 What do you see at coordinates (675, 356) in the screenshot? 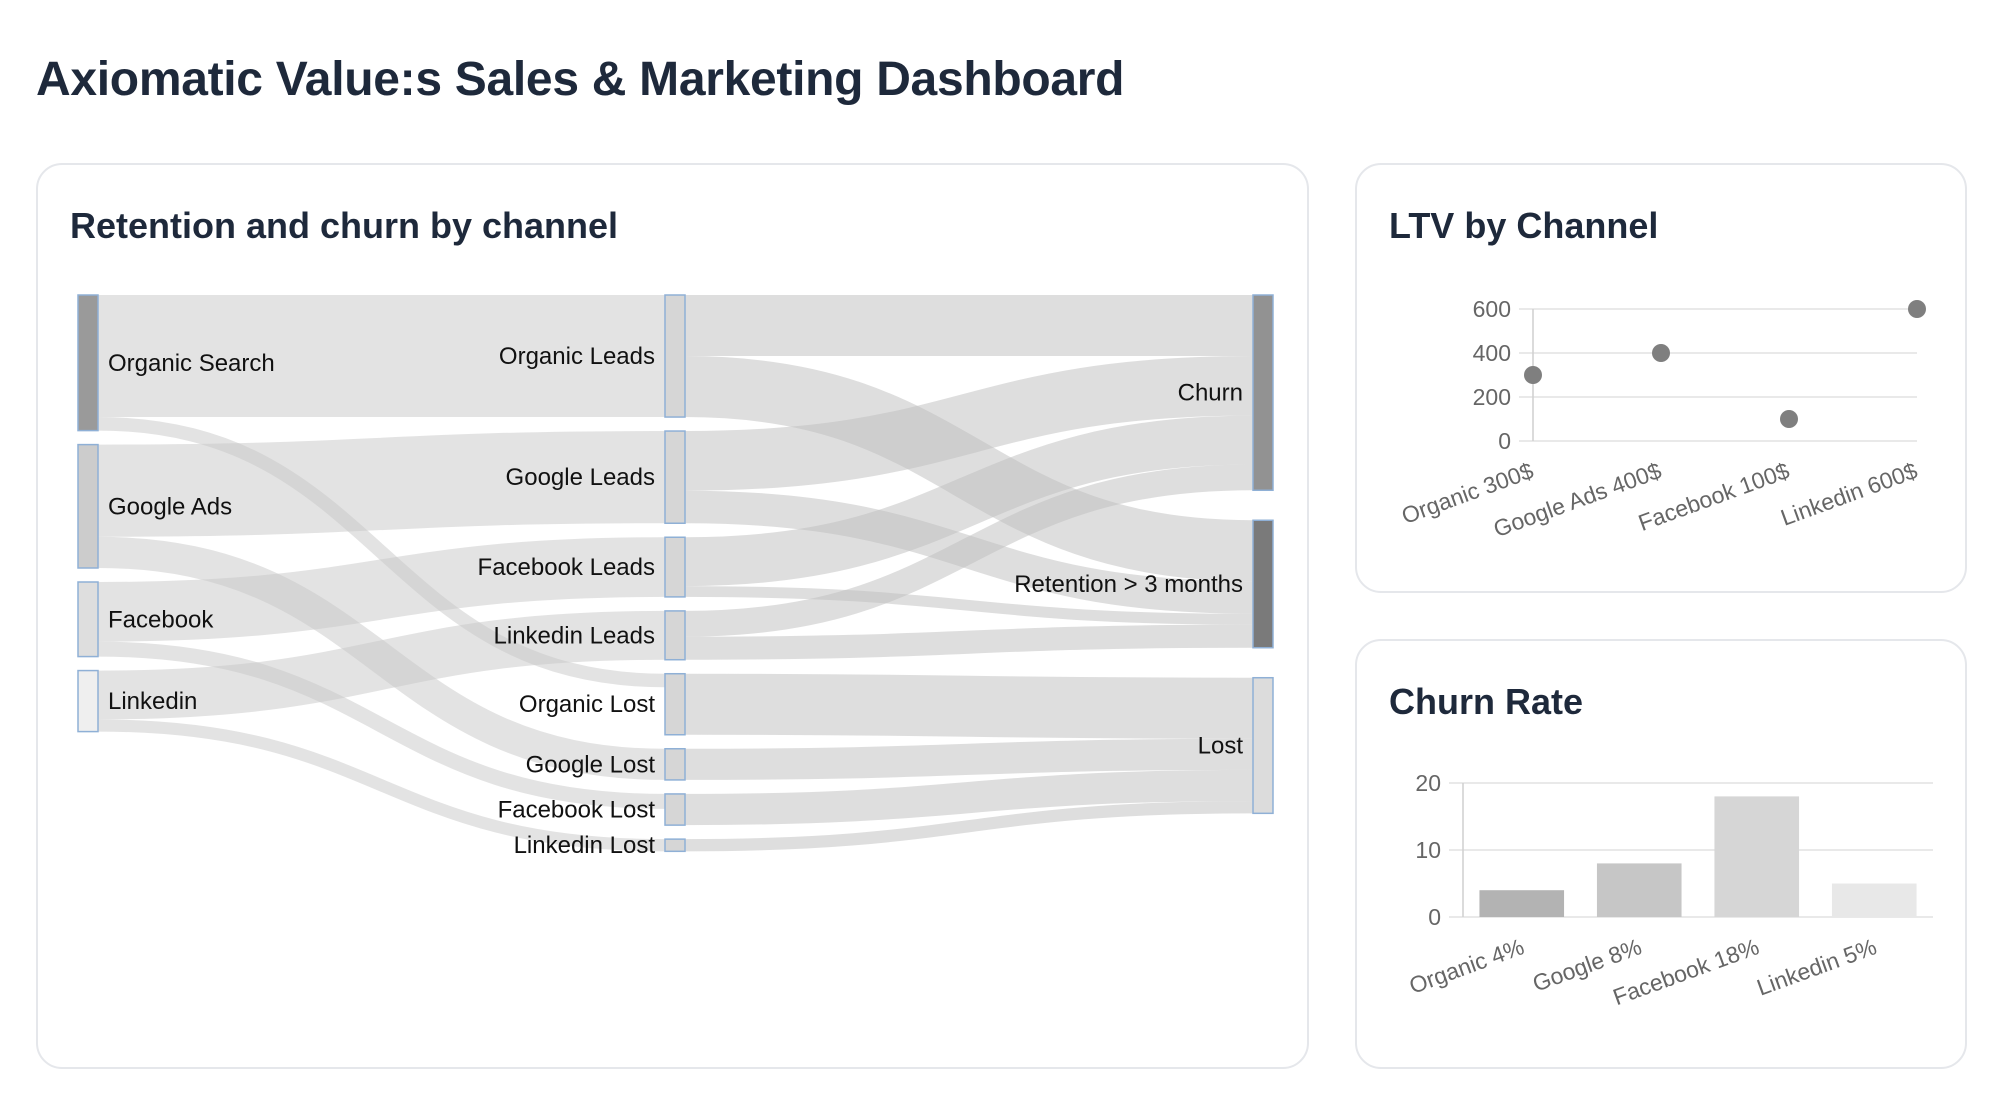
I see `sankey-node-organic-leads` at bounding box center [675, 356].